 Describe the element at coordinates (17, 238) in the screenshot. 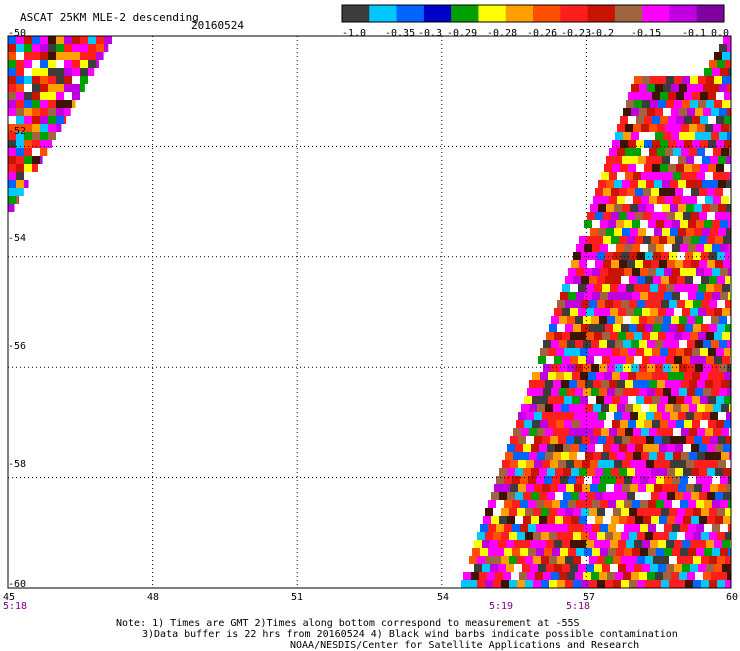

I see `lat-label: -54` at that location.